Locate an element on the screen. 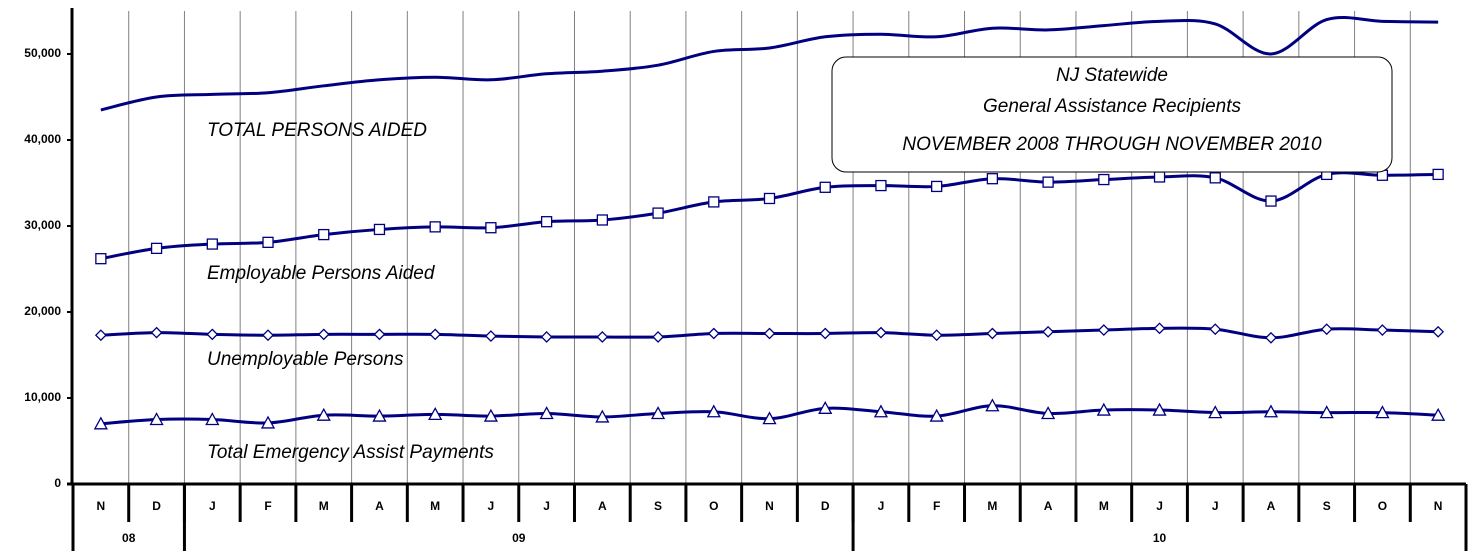  year-label: 10 is located at coordinates (1160, 538).